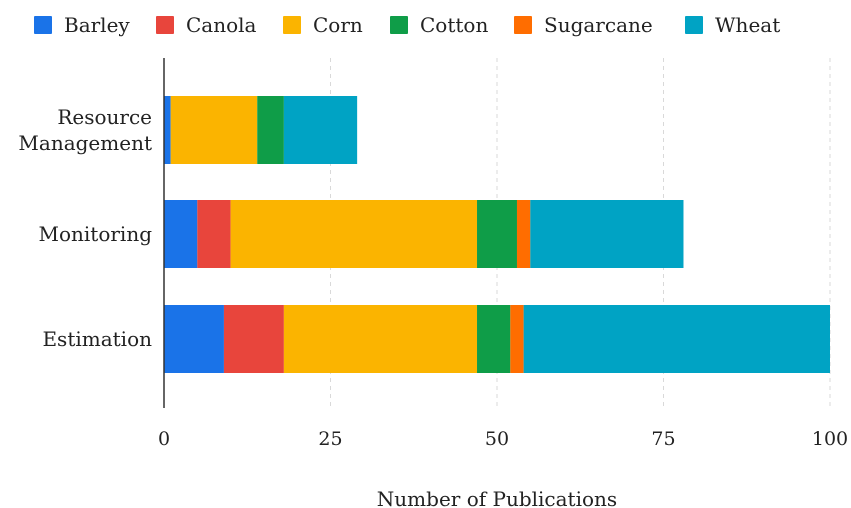  Describe the element at coordinates (181, 234) in the screenshot. I see `bar-monitoring-barley` at that location.